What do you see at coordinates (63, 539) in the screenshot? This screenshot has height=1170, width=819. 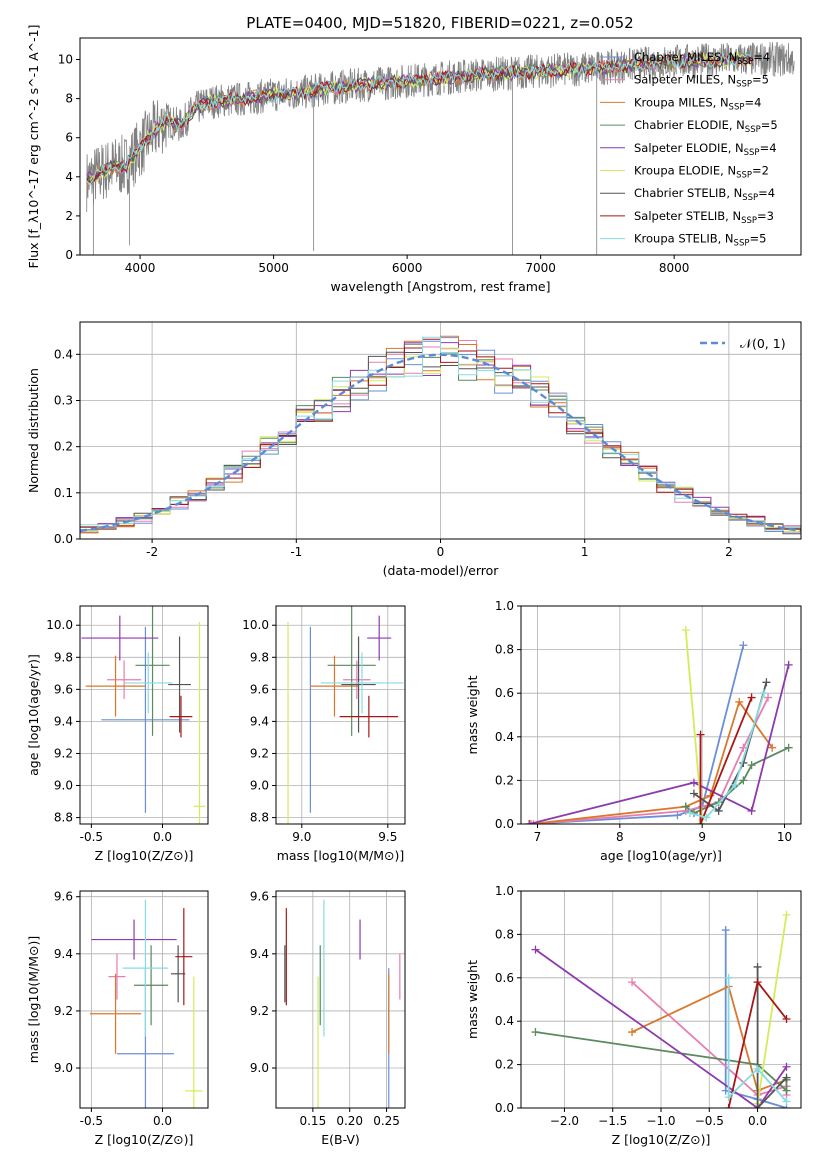 I see `y-tick-label: 0.0` at bounding box center [63, 539].